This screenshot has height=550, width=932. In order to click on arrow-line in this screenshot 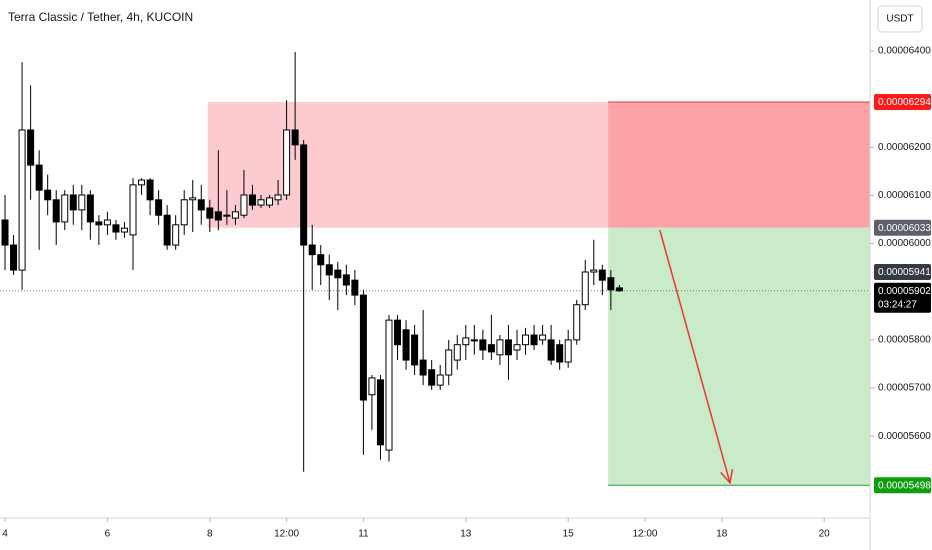, I will do `click(695, 356)`.